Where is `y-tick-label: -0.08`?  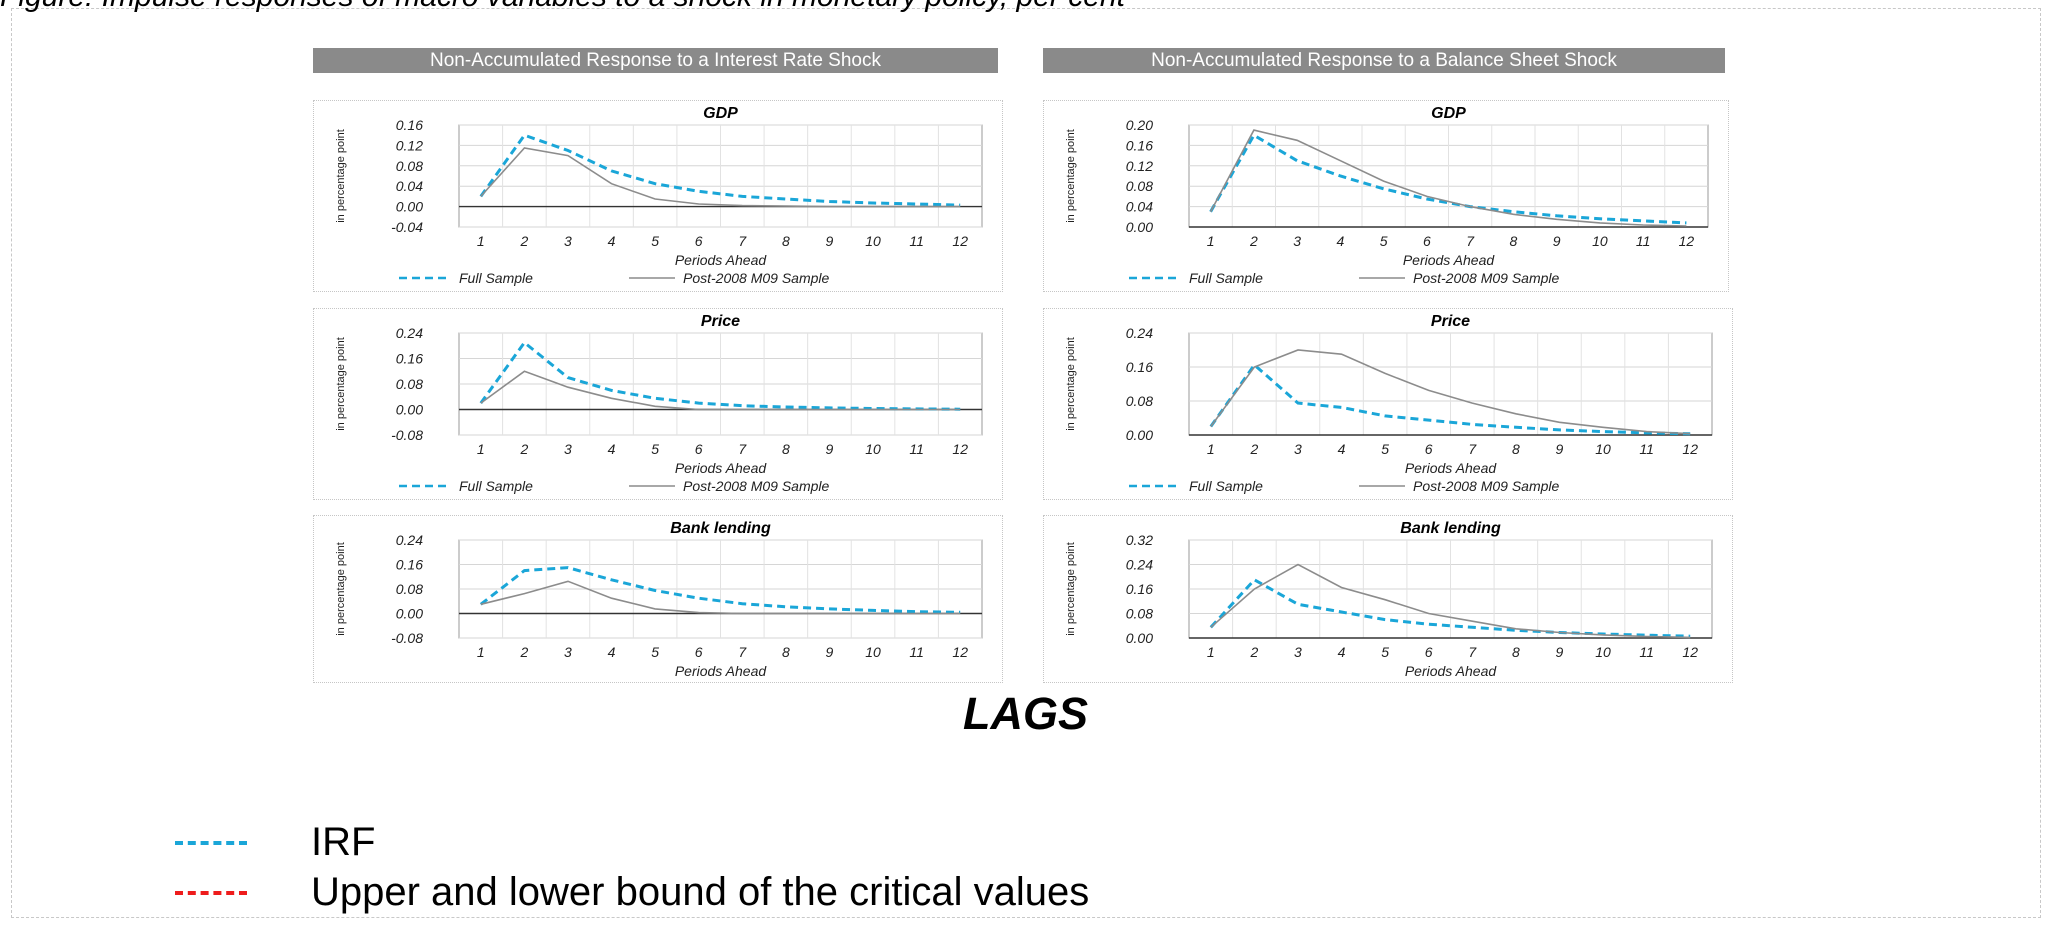 y-tick-label: -0.08 is located at coordinates (407, 435).